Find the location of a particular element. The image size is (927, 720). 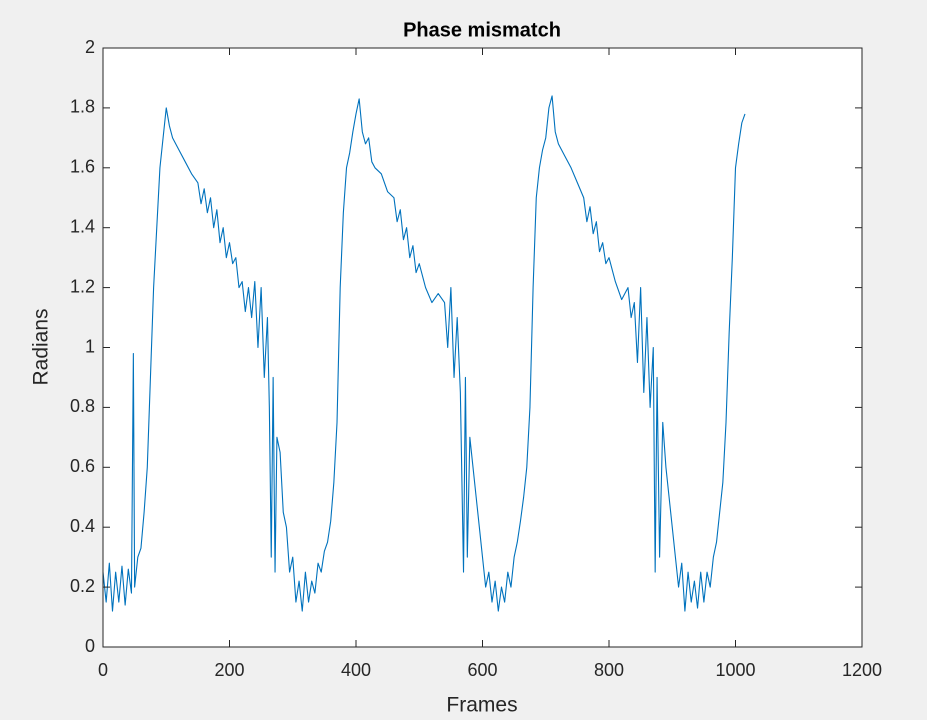

y-tick-label: 0.8 is located at coordinates (82, 406).